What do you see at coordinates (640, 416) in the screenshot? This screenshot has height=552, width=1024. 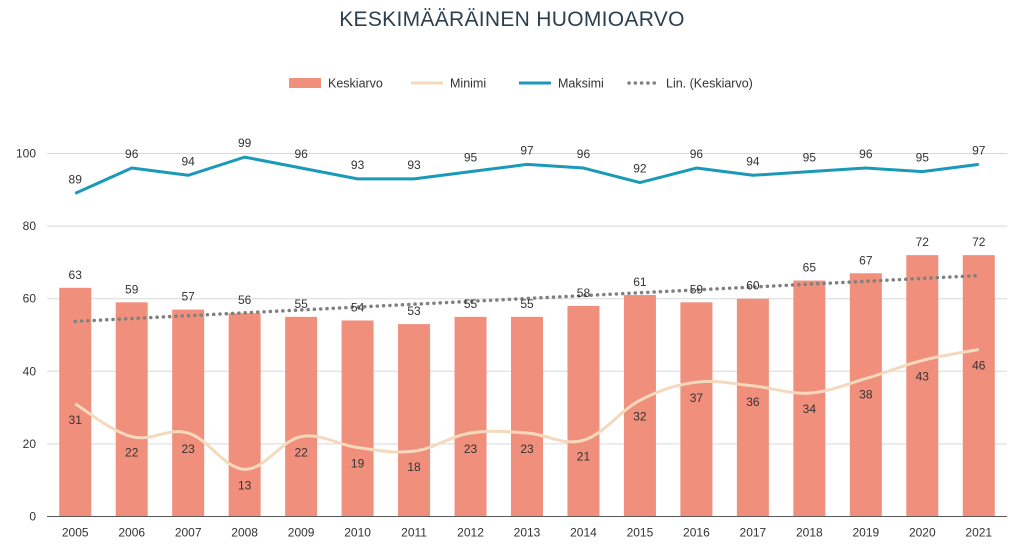 I see `data-label-minimi: 32` at bounding box center [640, 416].